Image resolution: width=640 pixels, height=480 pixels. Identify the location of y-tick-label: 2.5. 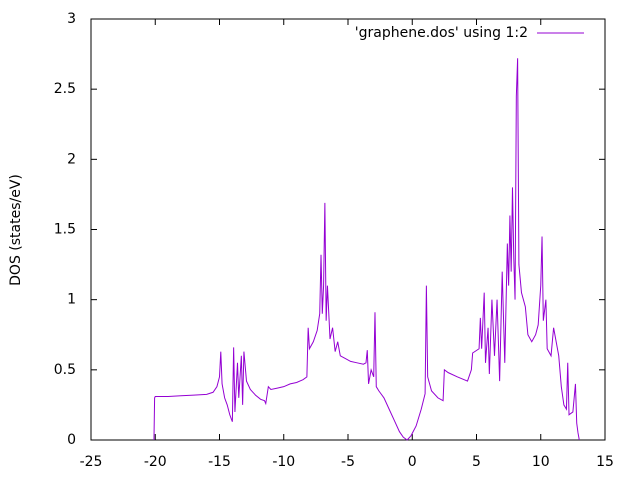
(65, 89).